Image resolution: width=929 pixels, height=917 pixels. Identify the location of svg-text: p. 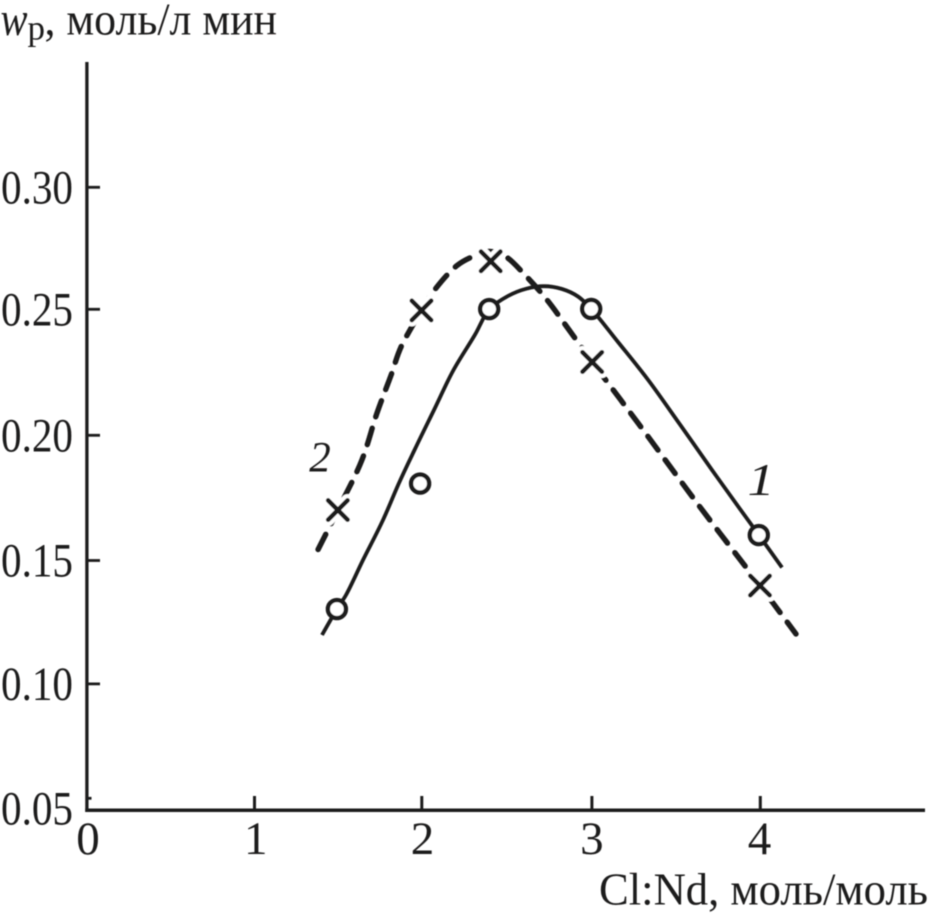
(37, 28).